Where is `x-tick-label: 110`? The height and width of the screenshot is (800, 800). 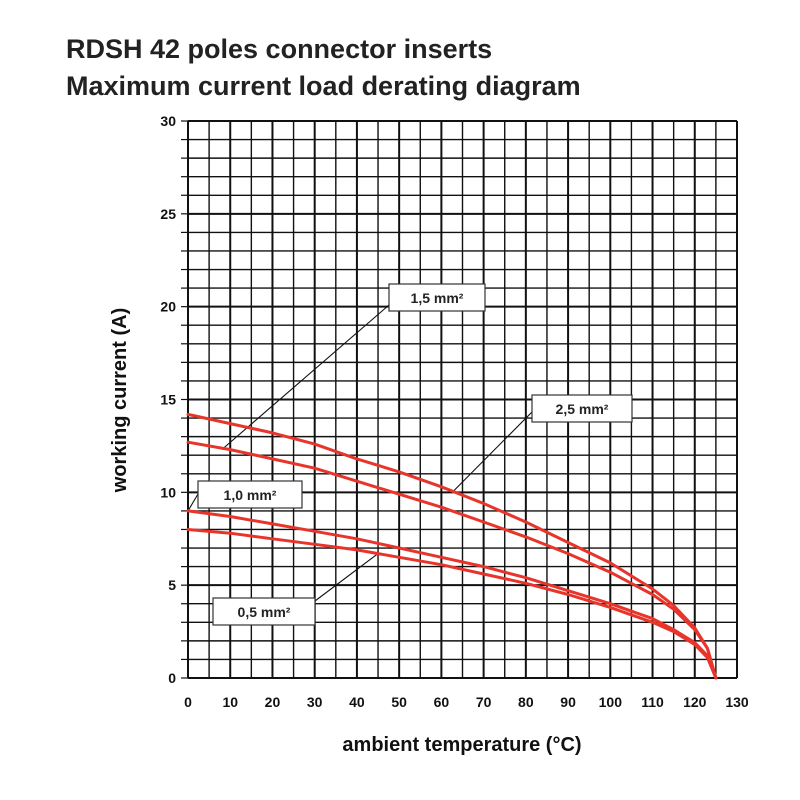
x-tick-label: 110 is located at coordinates (652, 702).